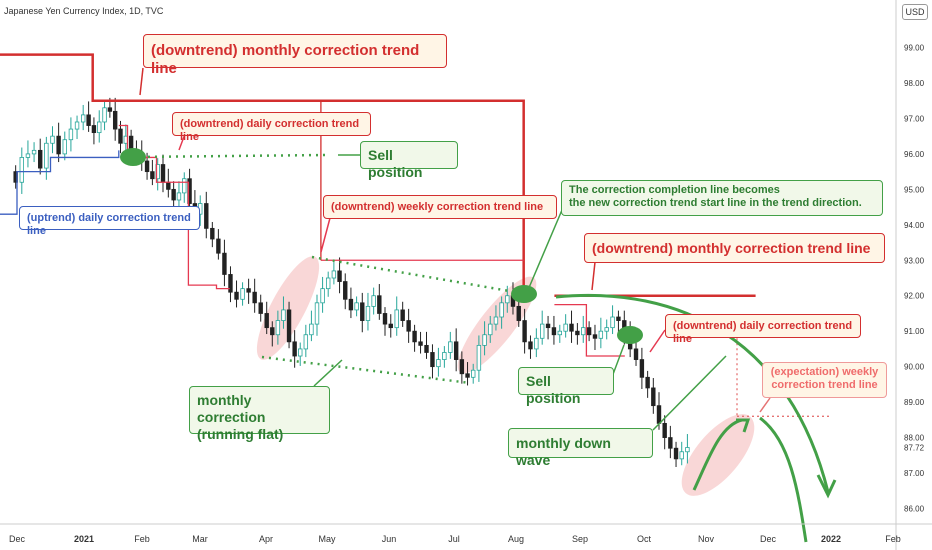 This screenshot has height=550, width=932. I want to click on annotation-weekly: (downtrend) weekly correction trend line, so click(440, 207).